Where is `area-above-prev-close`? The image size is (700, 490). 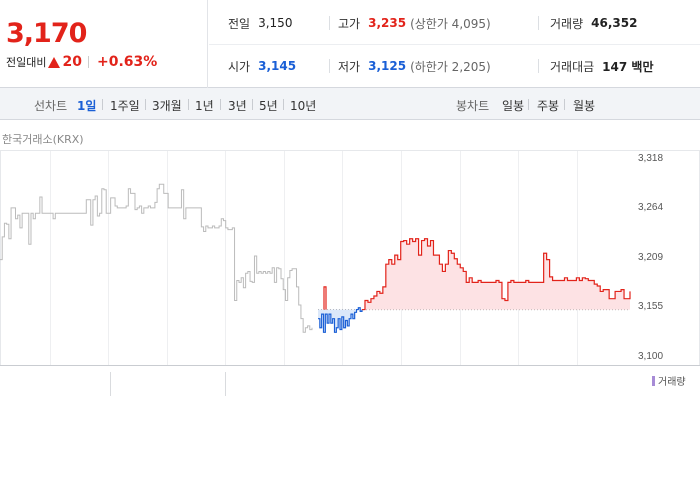
area-above-prev-close is located at coordinates (496, 274).